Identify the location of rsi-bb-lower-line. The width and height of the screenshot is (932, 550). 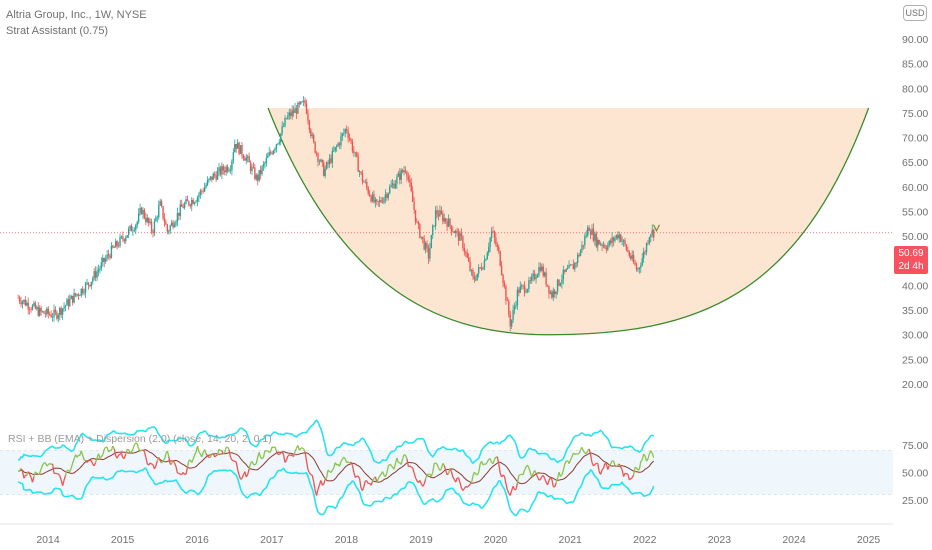
(336, 492).